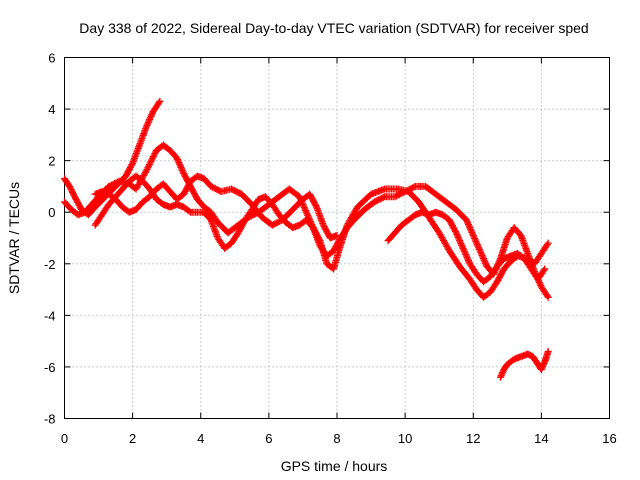 The height and width of the screenshot is (480, 640). What do you see at coordinates (268, 438) in the screenshot?
I see `x-tick-label: 6` at bounding box center [268, 438].